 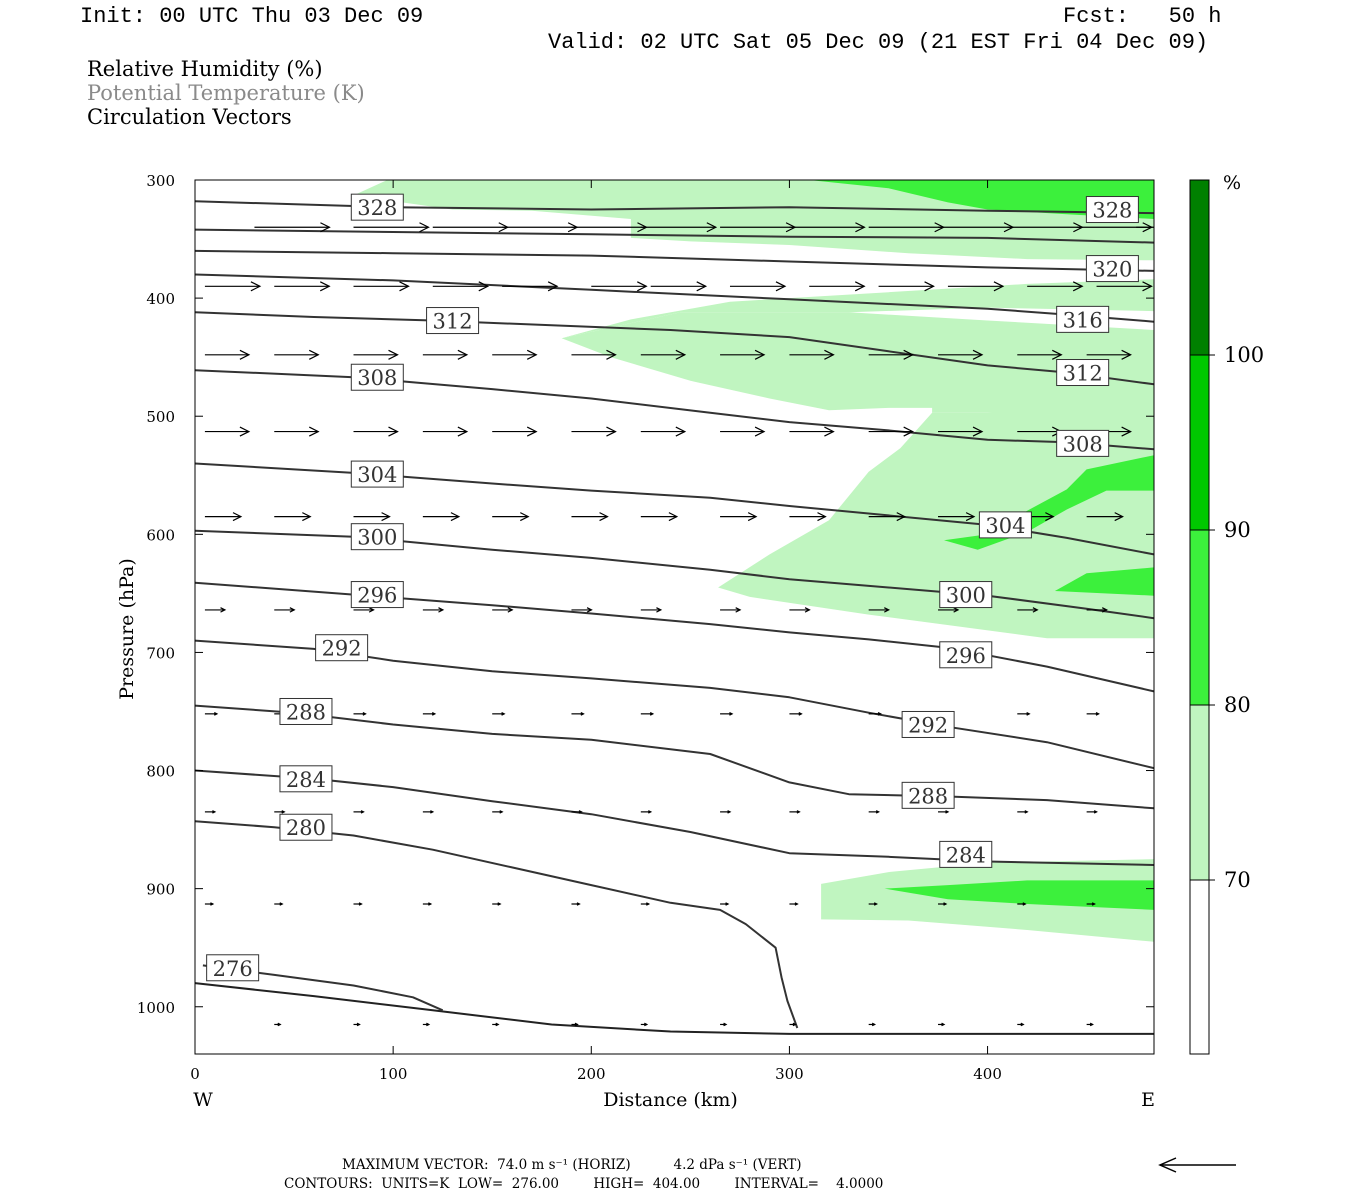 I want to click on contour-label-276: 276, so click(x=233, y=968).